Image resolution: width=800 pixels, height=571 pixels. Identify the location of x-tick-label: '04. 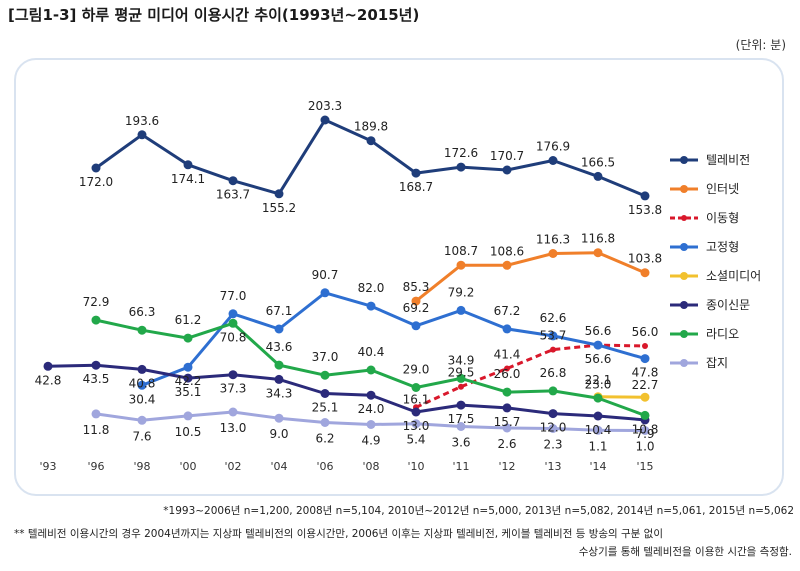
(278, 466).